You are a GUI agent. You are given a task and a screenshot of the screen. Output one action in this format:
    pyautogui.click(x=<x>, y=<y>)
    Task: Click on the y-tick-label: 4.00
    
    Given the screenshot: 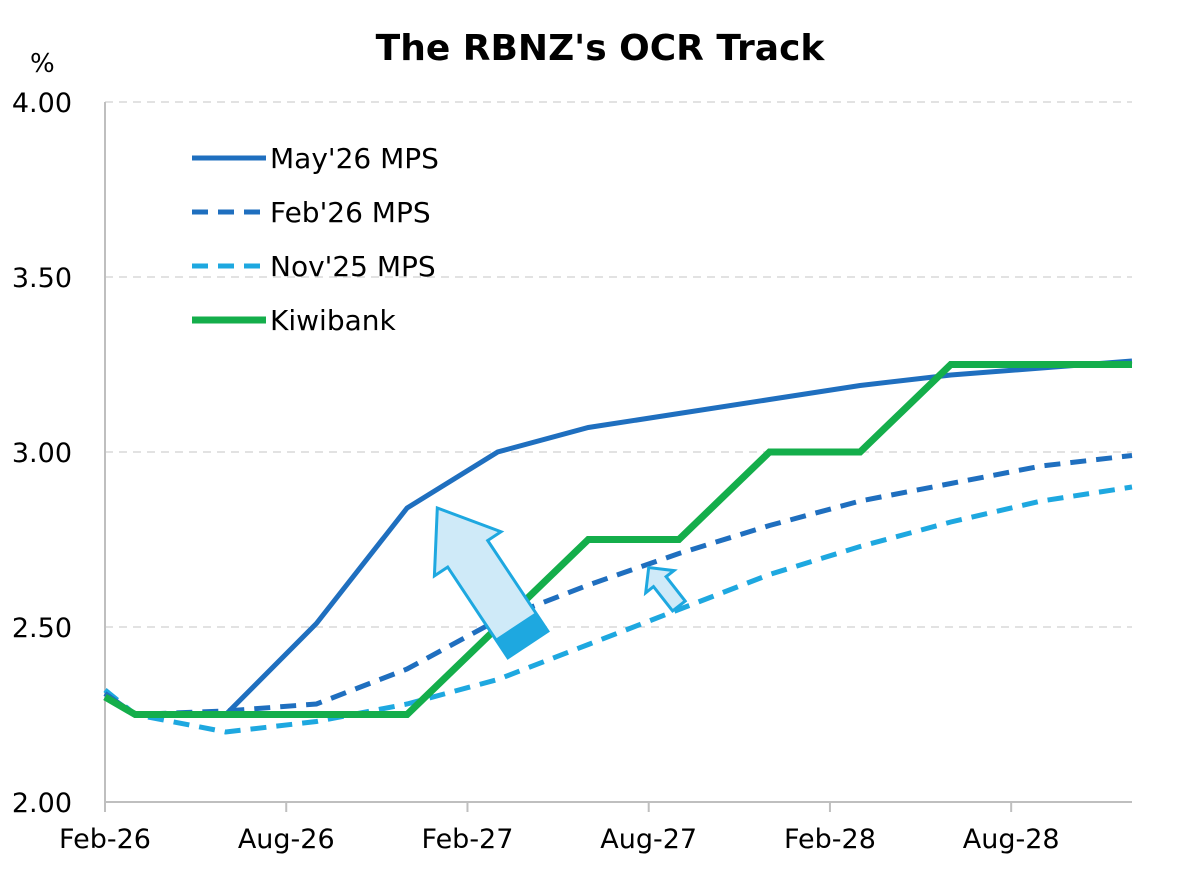 What is the action you would take?
    pyautogui.click(x=42, y=103)
    